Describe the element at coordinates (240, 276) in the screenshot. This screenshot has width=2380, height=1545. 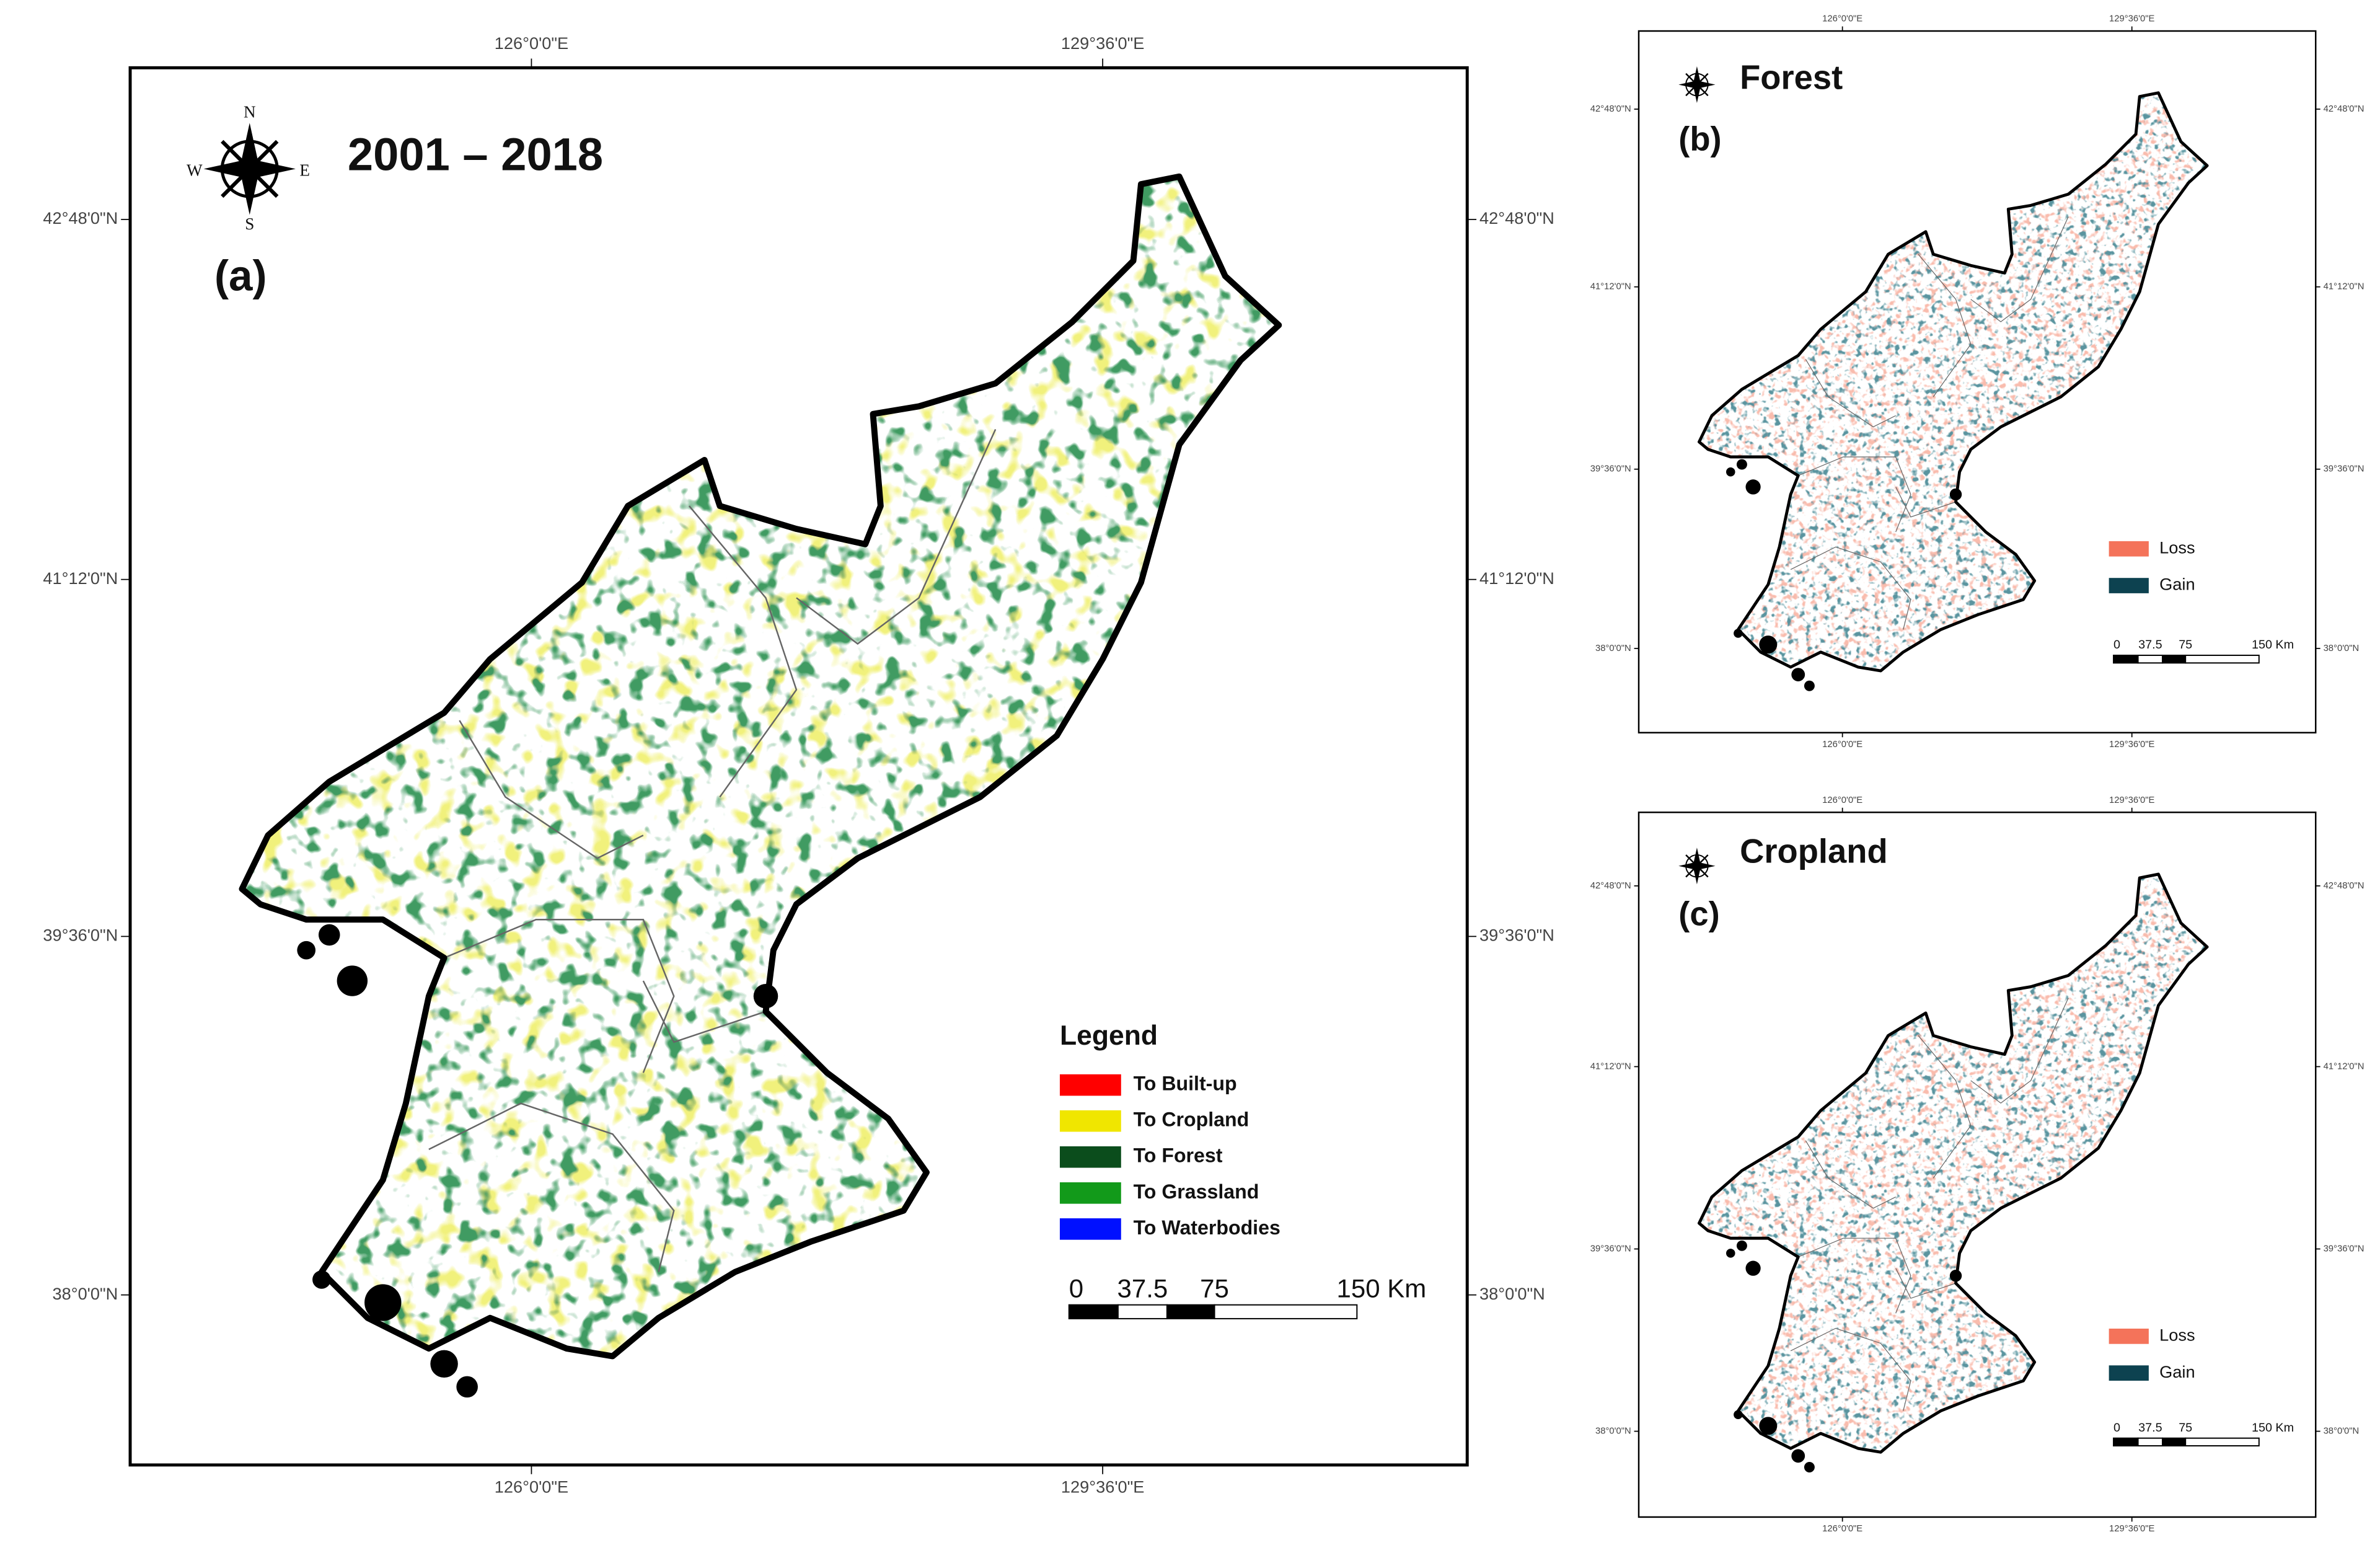
I see `panel-label: (a)` at that location.